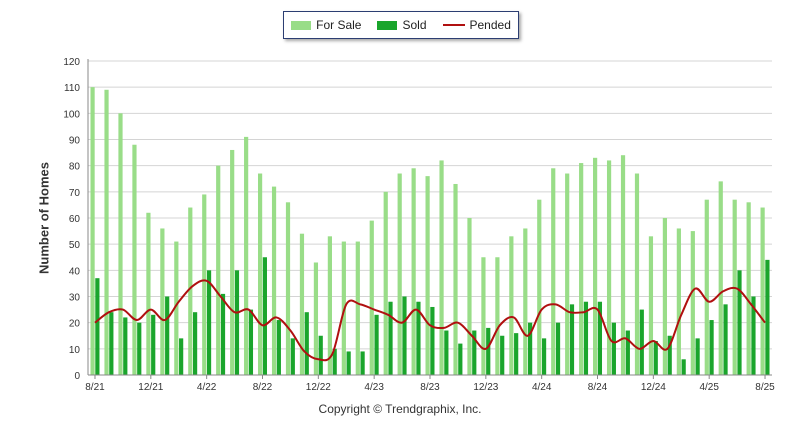  I want to click on legend-item-sold: Sold, so click(402, 25).